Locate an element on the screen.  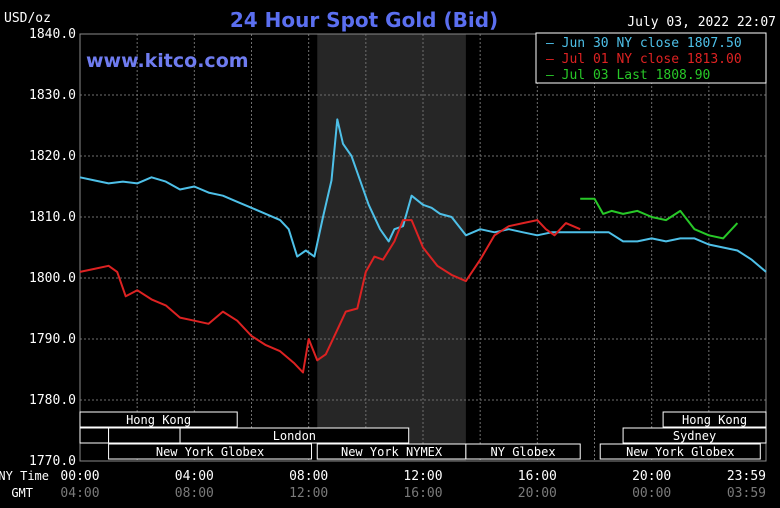
x-tick-label-ny: 00:00 is located at coordinates (79, 476).